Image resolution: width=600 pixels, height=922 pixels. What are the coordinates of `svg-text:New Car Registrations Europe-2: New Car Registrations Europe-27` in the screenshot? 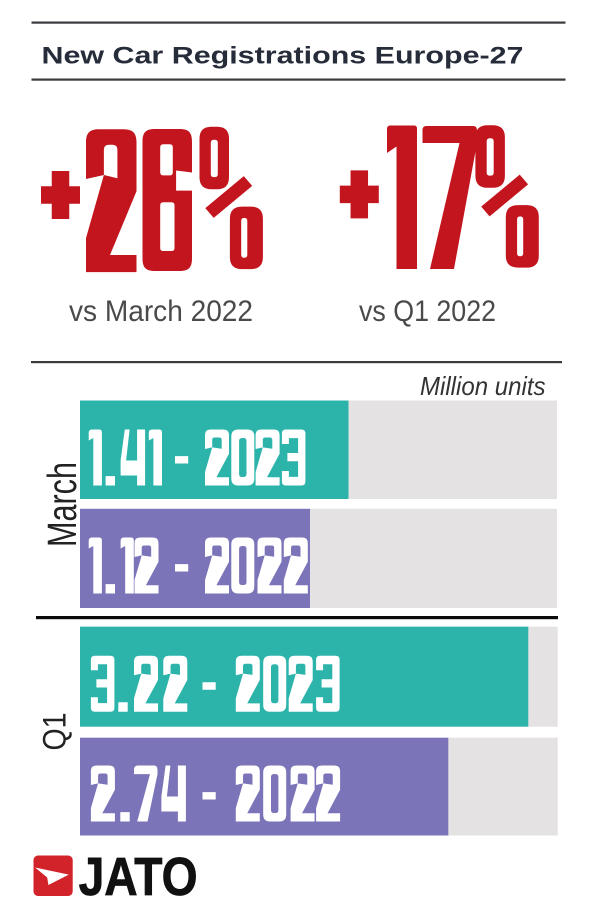 It's located at (283, 56).